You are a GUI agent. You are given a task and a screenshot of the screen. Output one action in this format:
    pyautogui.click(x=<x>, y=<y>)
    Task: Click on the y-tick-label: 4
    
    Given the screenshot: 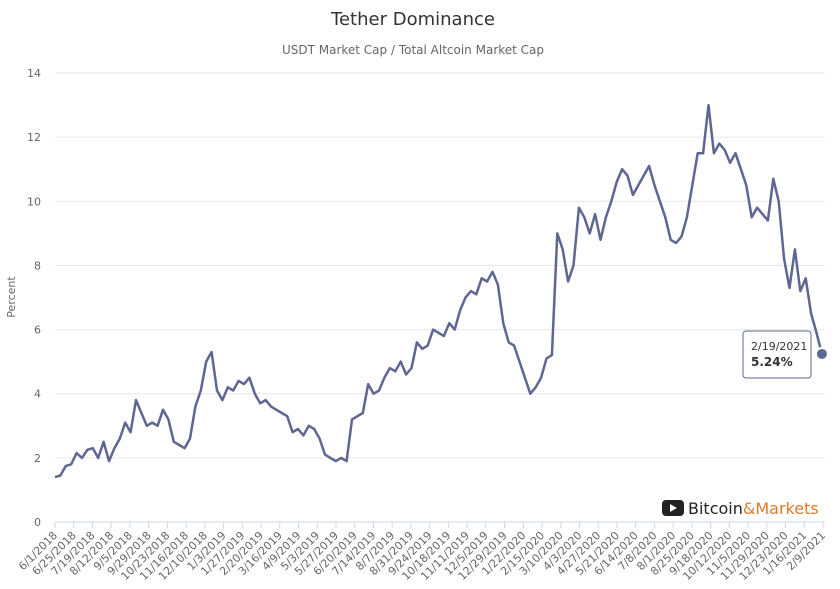 What is the action you would take?
    pyautogui.click(x=37, y=394)
    